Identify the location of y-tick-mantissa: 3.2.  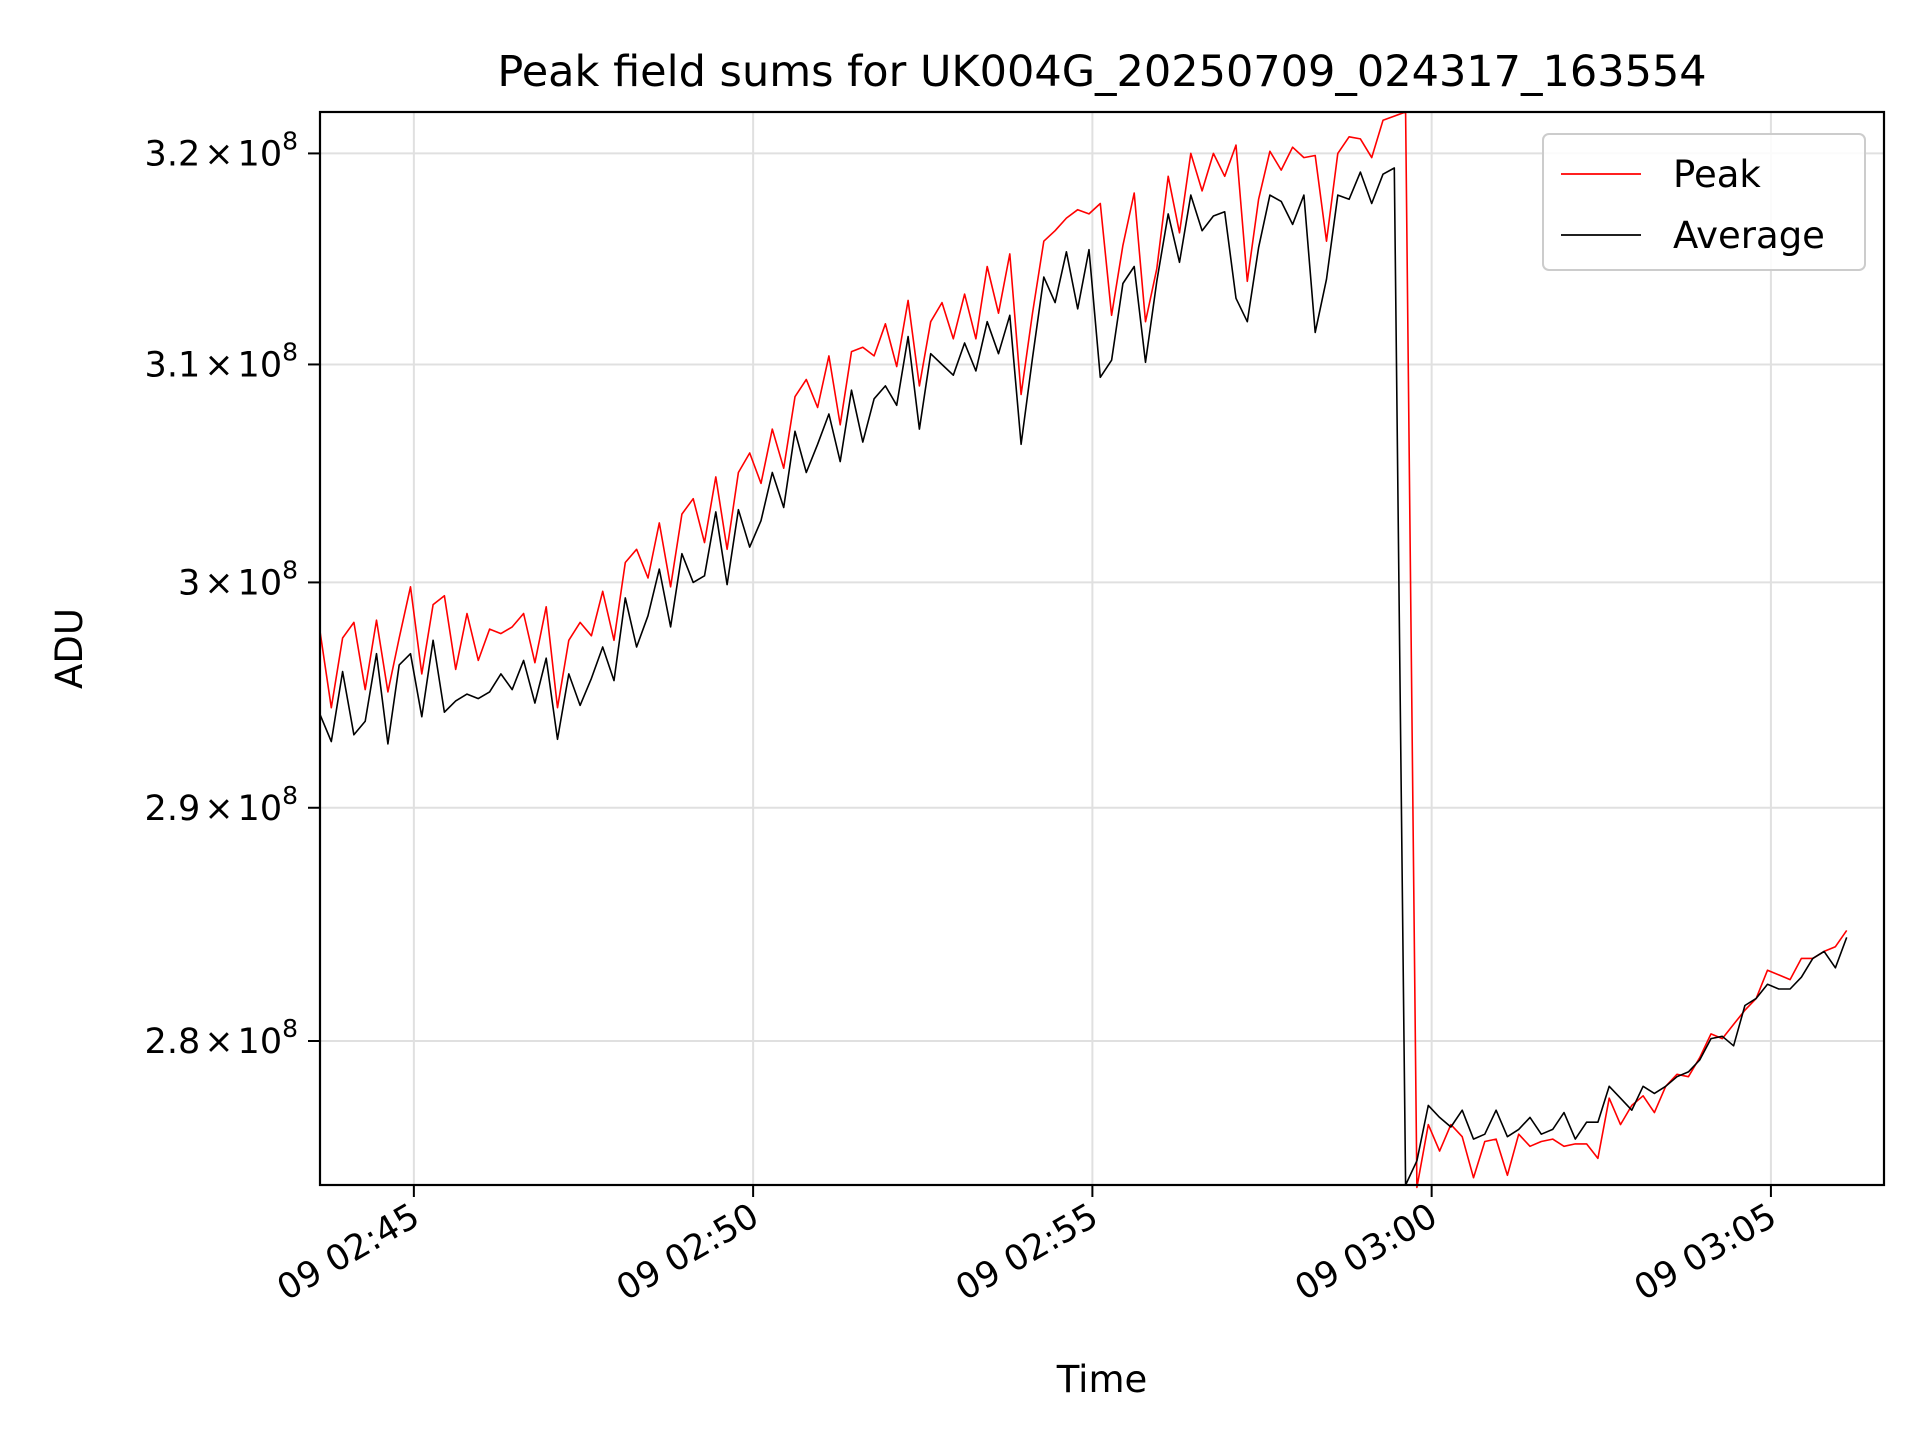
(173, 154).